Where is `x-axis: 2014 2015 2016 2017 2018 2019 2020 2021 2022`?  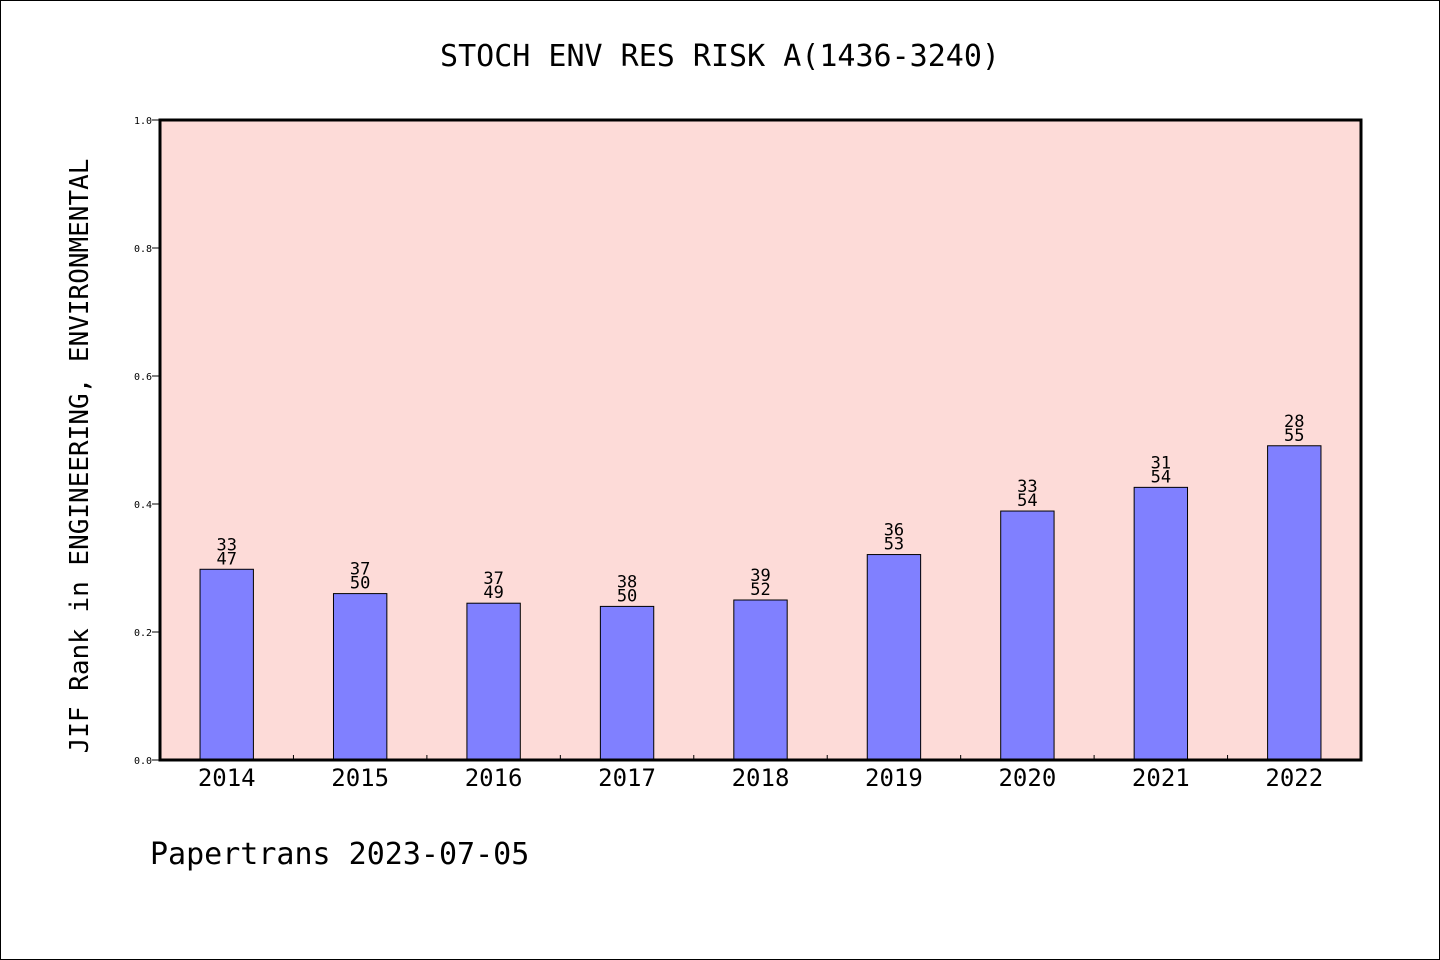
x-axis: 2014 2015 2016 2017 2018 2019 2020 2021 2022 is located at coordinates (760, 773).